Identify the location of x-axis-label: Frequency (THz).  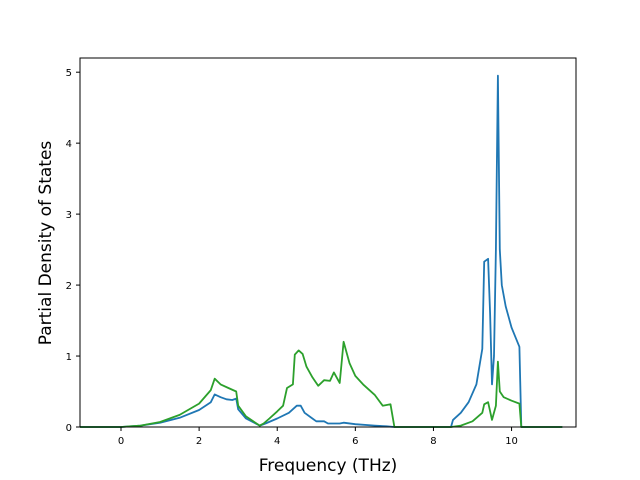
(328, 466).